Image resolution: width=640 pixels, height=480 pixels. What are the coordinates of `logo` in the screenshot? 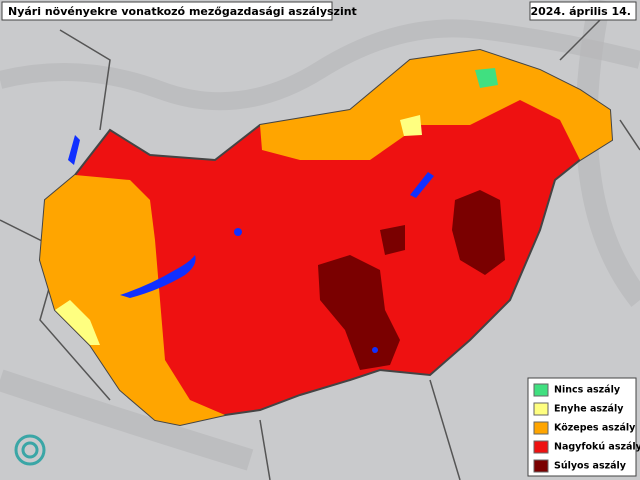 It's located at (30, 450).